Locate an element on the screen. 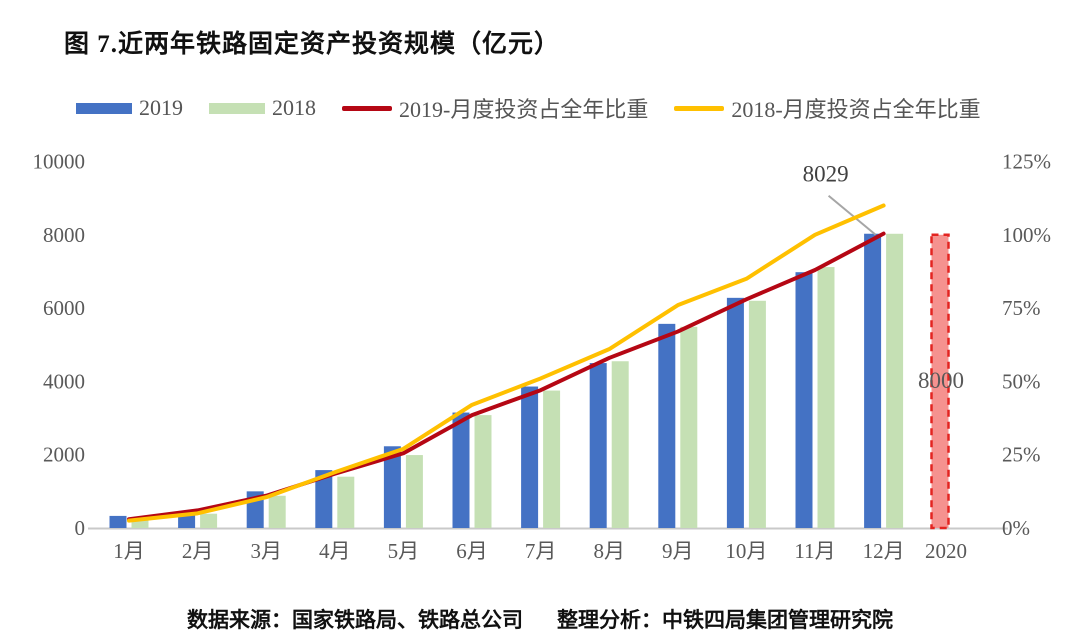  bar-2018-m1 is located at coordinates (140, 523).